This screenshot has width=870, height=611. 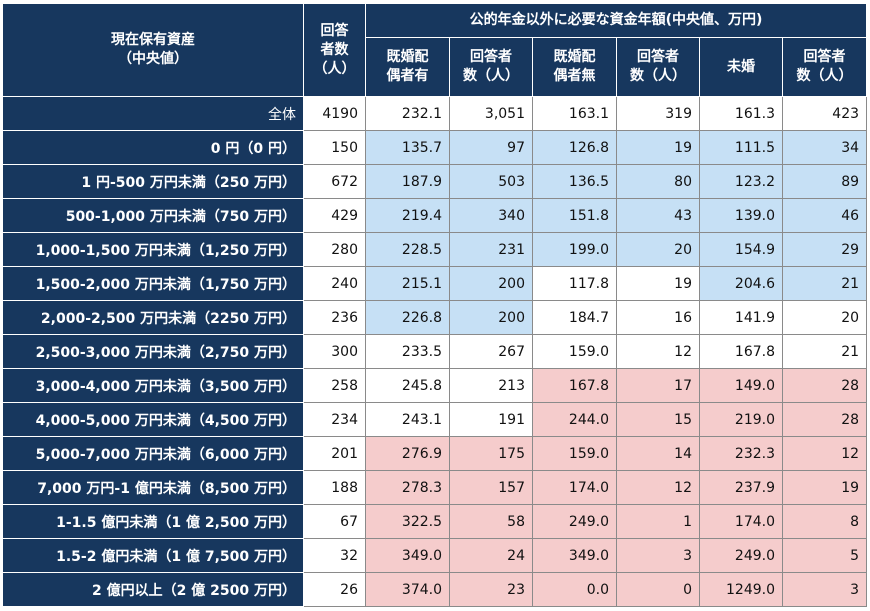 I want to click on row-label: 2 億円以上（2 億 2500 万円）, so click(x=153, y=589).